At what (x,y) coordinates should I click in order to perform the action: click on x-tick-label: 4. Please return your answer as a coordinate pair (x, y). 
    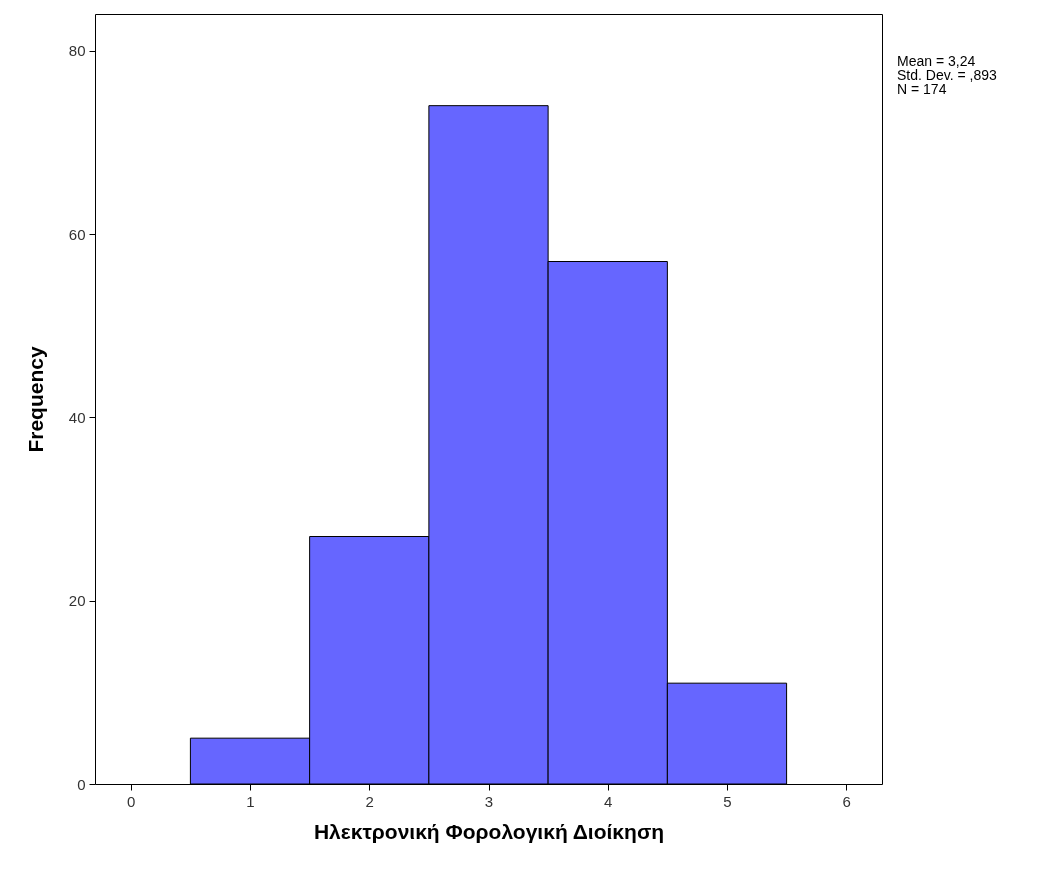
    Looking at the image, I should click on (608, 801).